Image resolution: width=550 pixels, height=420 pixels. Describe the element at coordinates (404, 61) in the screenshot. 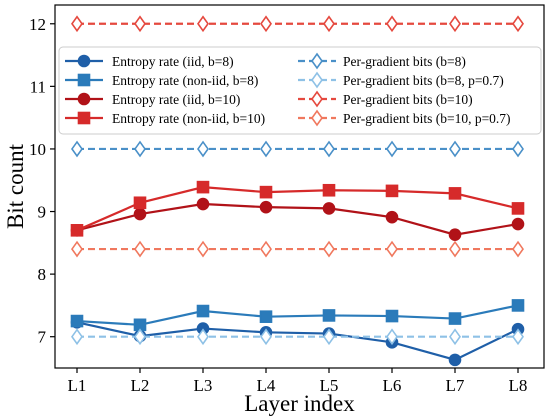

I see `legend-label-5: Per-gradient bits (b=8)` at that location.